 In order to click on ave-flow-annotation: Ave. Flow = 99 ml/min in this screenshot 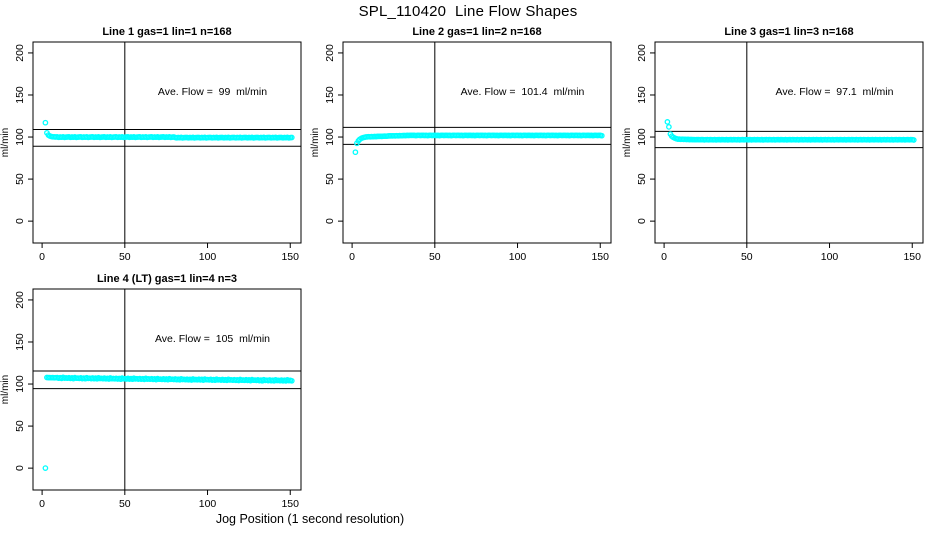, I will do `click(212, 92)`.